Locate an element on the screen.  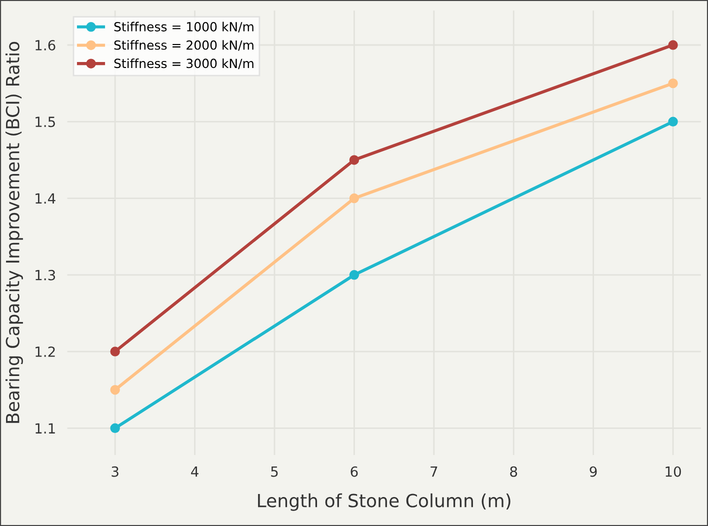
x-tick-label: 9 is located at coordinates (593, 471).